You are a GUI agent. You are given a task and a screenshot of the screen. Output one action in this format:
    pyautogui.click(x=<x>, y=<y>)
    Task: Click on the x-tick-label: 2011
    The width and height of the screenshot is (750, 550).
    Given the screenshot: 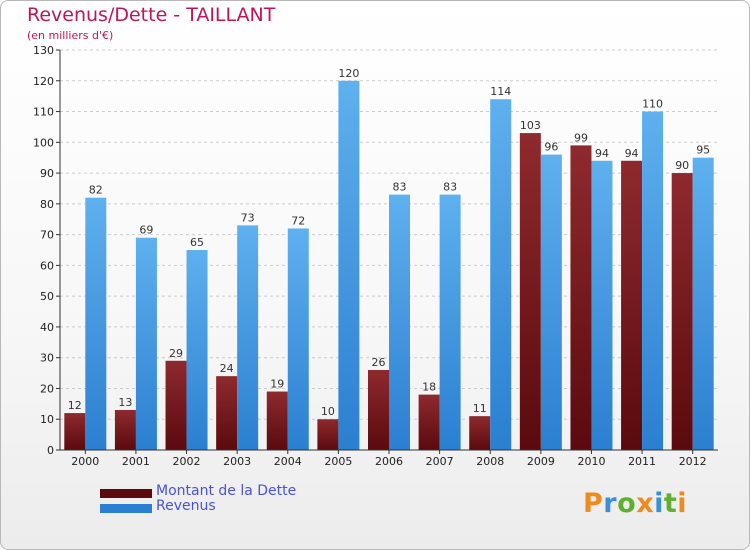 What is the action you would take?
    pyautogui.click(x=642, y=461)
    